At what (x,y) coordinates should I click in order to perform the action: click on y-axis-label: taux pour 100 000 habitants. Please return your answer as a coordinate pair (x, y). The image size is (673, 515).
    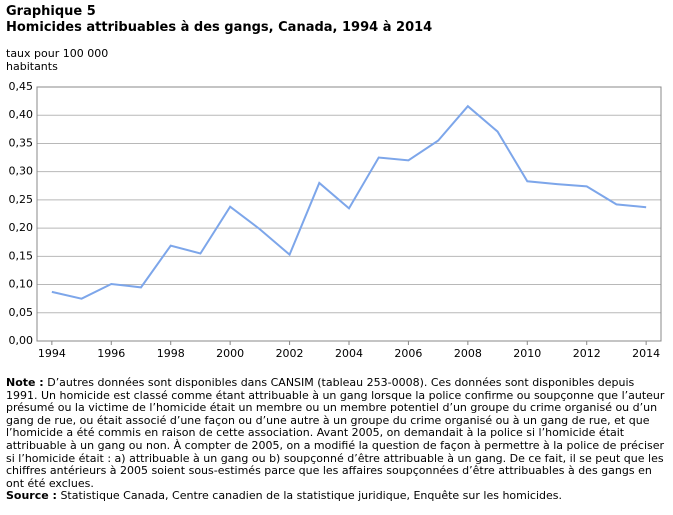
    Looking at the image, I should click on (57, 60).